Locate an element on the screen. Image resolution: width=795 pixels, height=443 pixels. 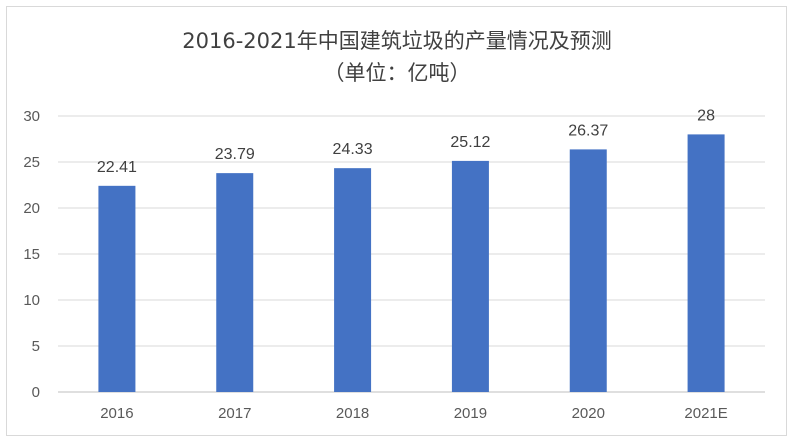
data-label: 25.12 is located at coordinates (470, 142).